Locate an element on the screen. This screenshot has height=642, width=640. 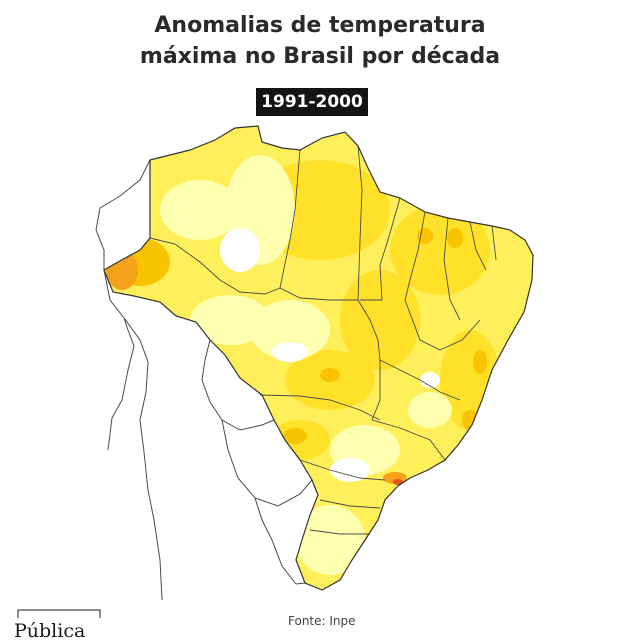
title-line-2: máxima no Brasil por década is located at coordinates (320, 56).